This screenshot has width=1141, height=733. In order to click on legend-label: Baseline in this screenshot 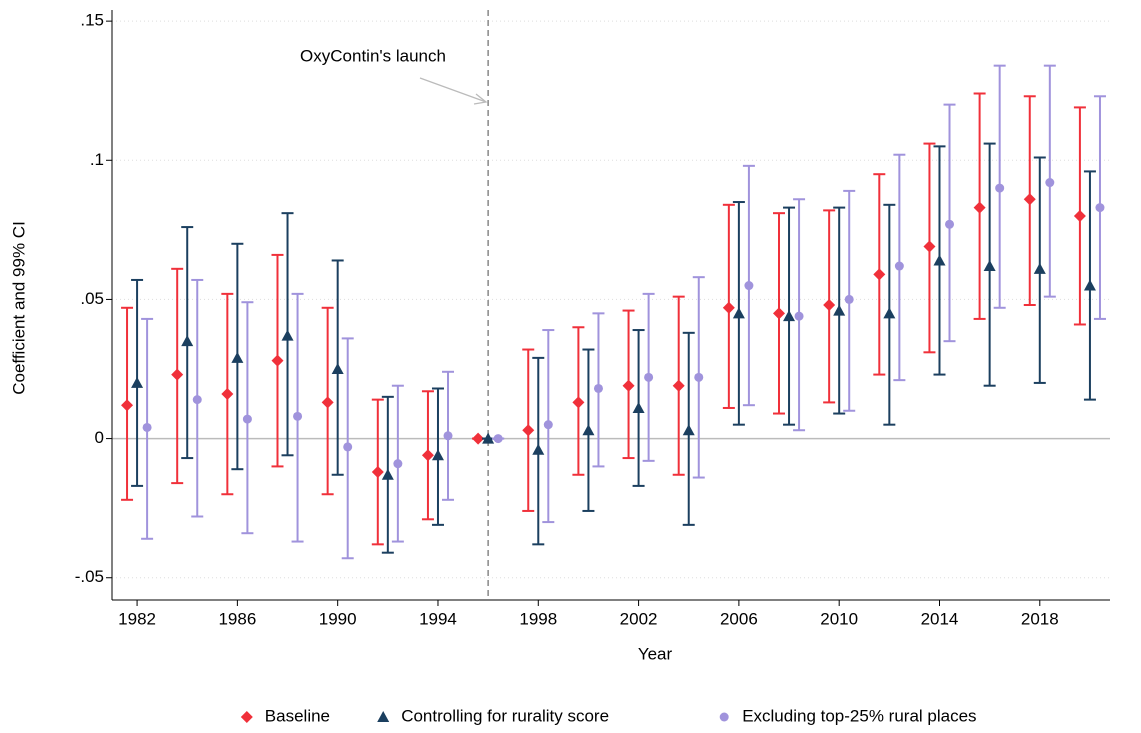, I will do `click(297, 715)`.